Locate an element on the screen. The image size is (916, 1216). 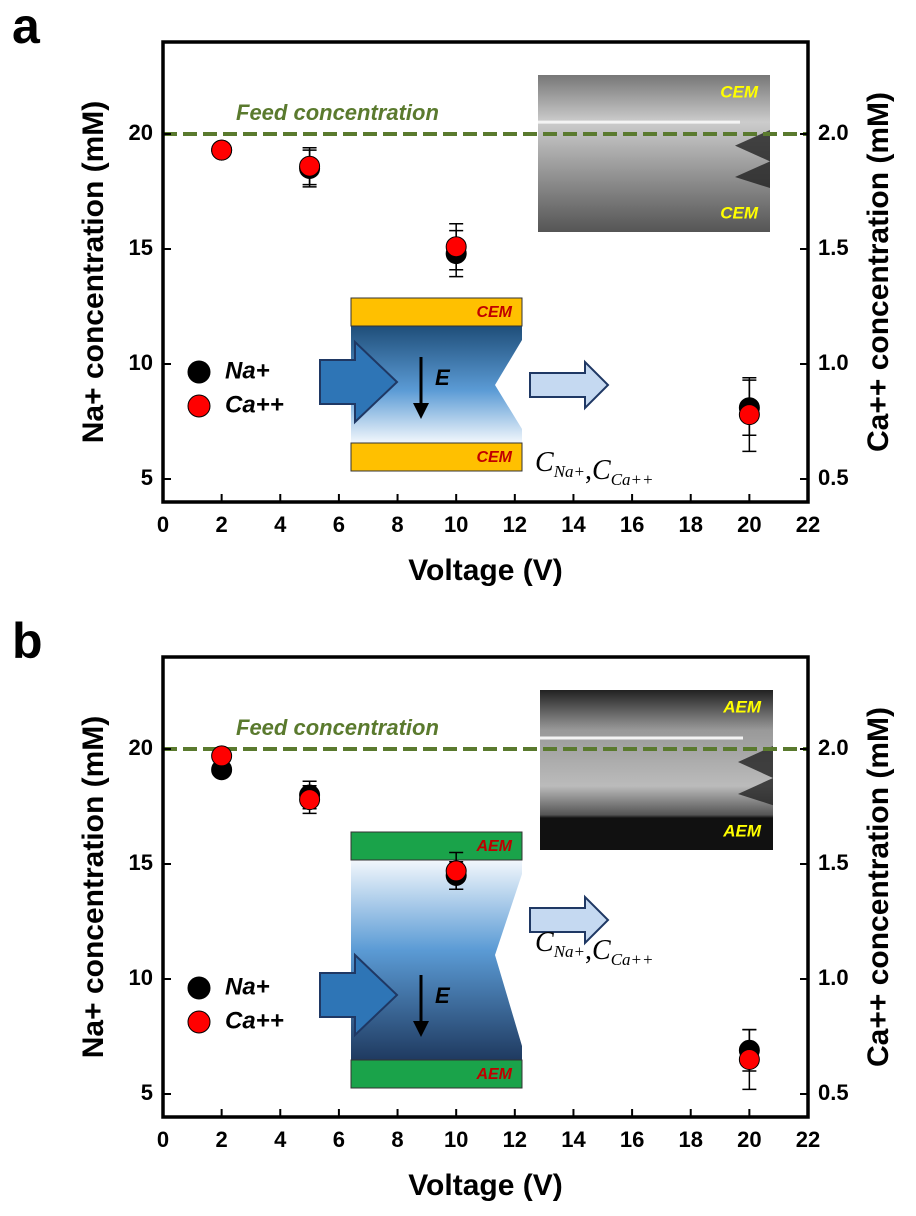
panel-label: a is located at coordinates (26, 27).